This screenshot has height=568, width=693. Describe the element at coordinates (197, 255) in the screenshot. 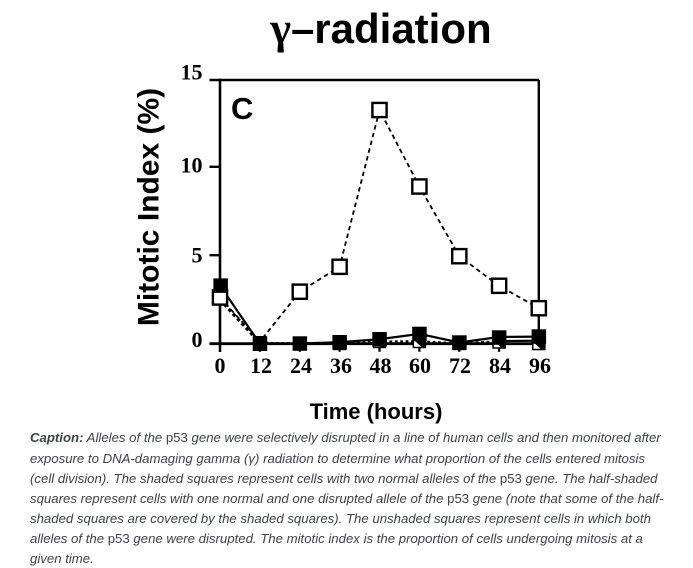

I see `svg-text: 5` at that location.